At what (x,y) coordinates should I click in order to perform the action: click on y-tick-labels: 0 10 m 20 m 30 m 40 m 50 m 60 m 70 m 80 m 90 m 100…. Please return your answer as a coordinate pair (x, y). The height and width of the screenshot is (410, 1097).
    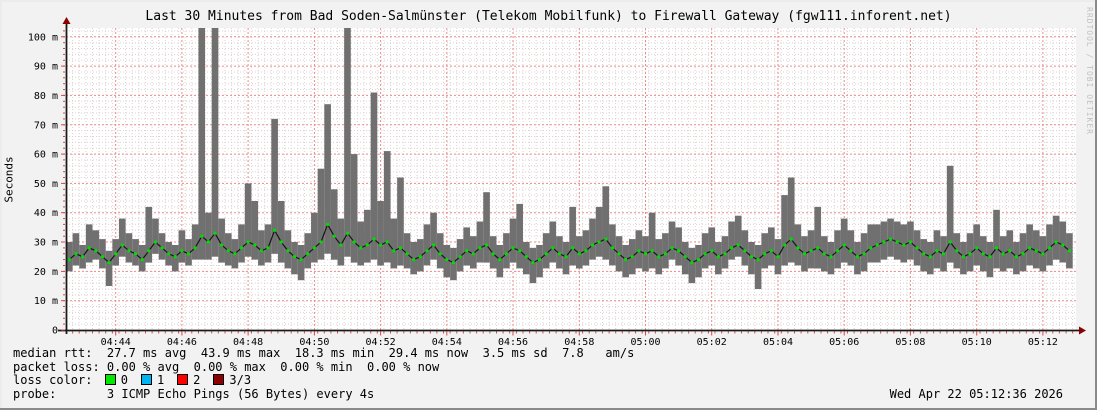
    Looking at the image, I should click on (43, 184).